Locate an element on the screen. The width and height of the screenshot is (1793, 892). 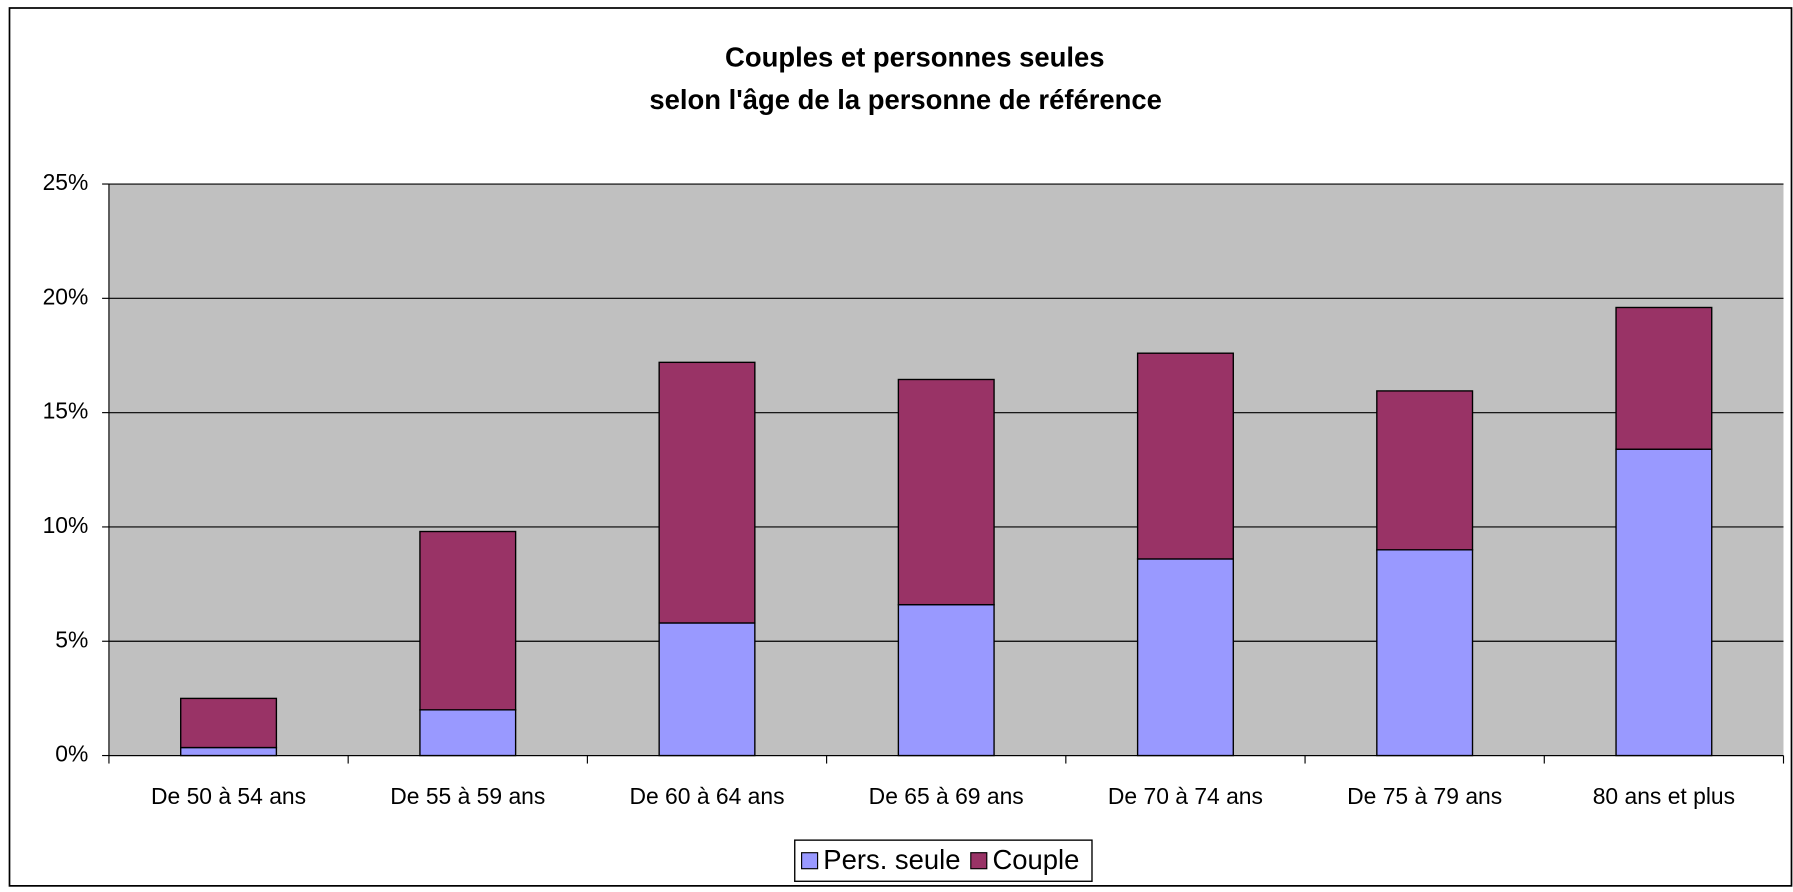
x-tick-label: De 65 à 69 ans is located at coordinates (946, 796).